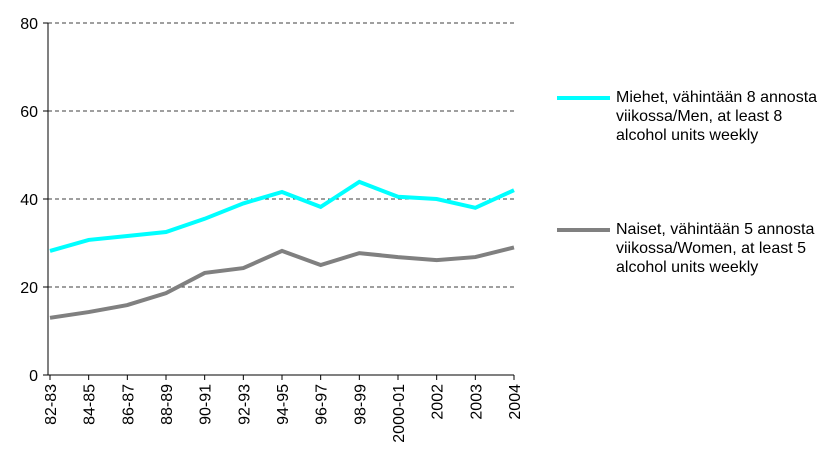 This screenshot has height=465, width=831. What do you see at coordinates (29, 112) in the screenshot?
I see `y-tick-label: 60` at bounding box center [29, 112].